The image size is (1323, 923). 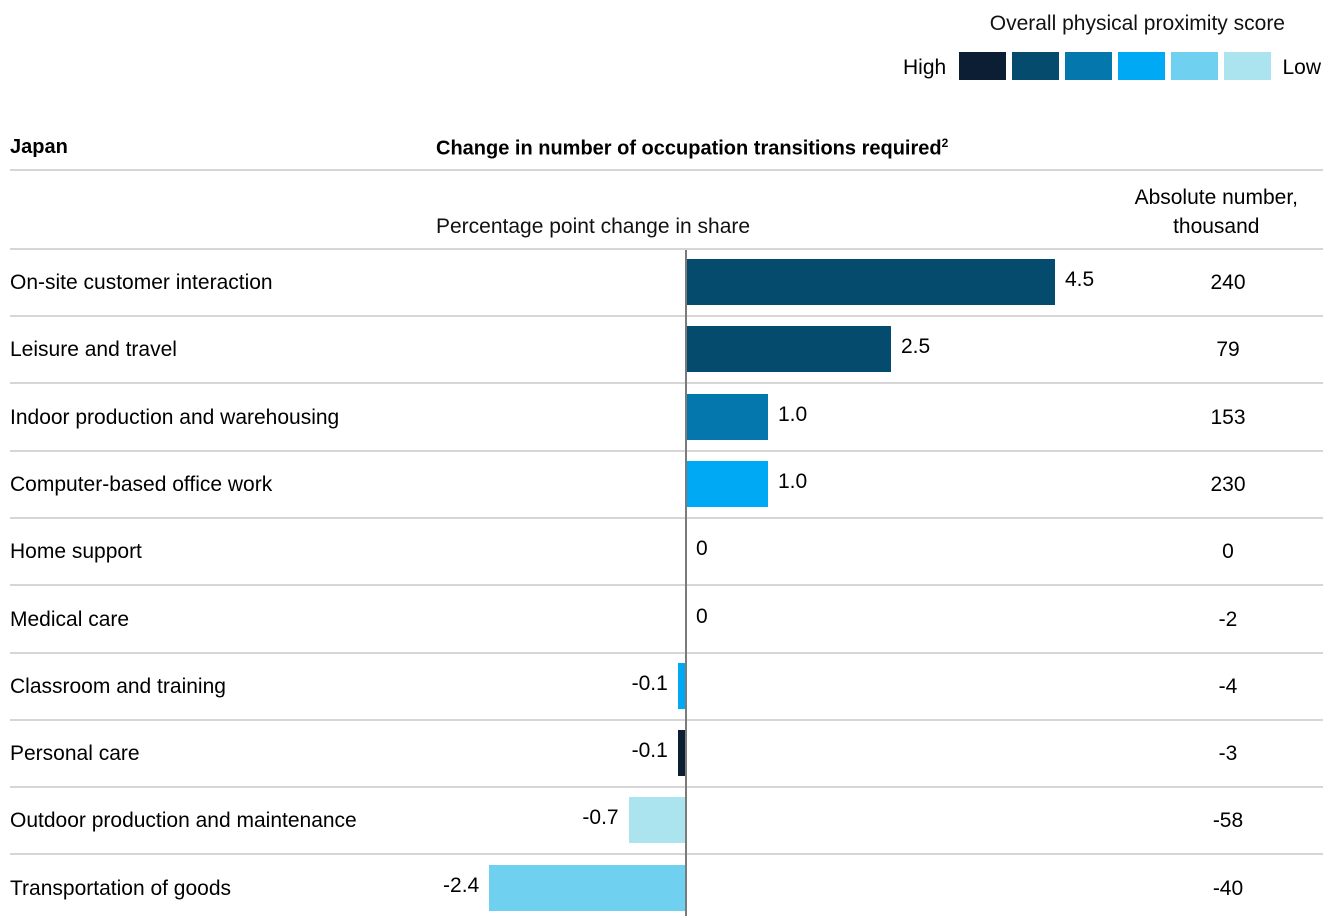 I want to click on category-label: Transportation of goods, so click(x=121, y=888).